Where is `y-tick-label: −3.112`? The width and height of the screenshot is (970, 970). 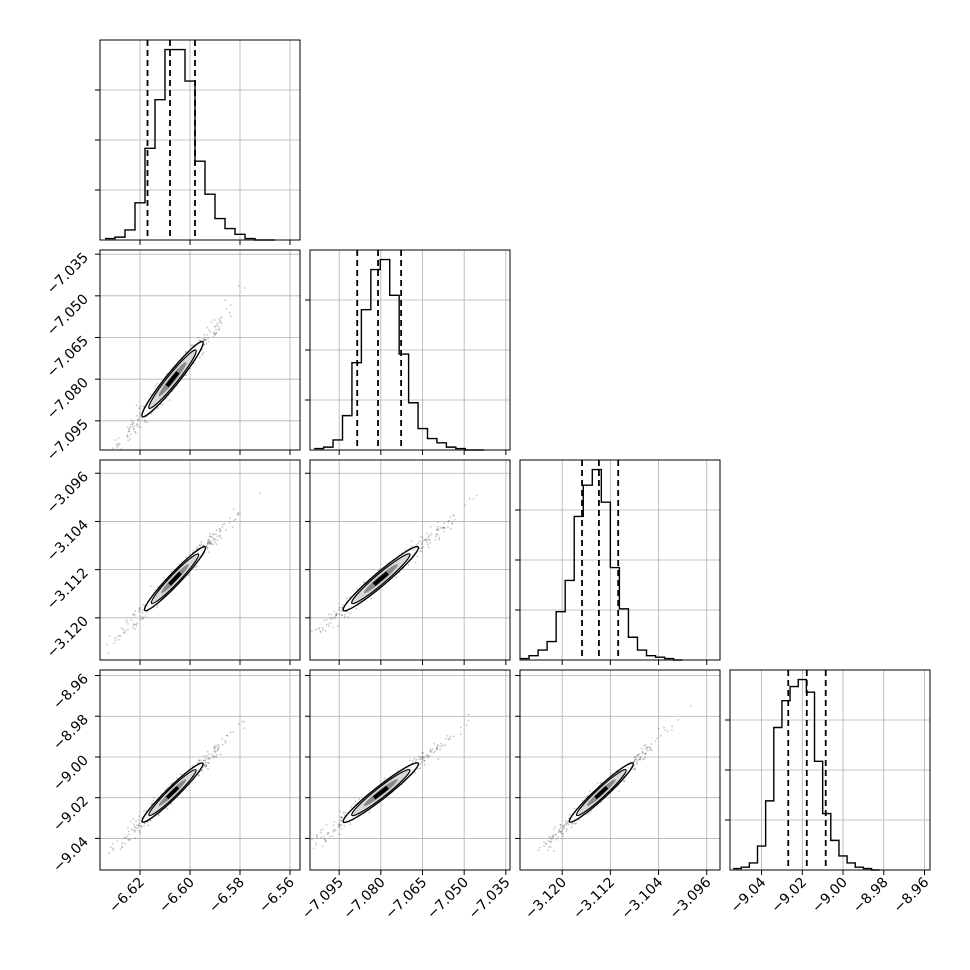
y-tick-label: −3.112 is located at coordinates (68, 589).